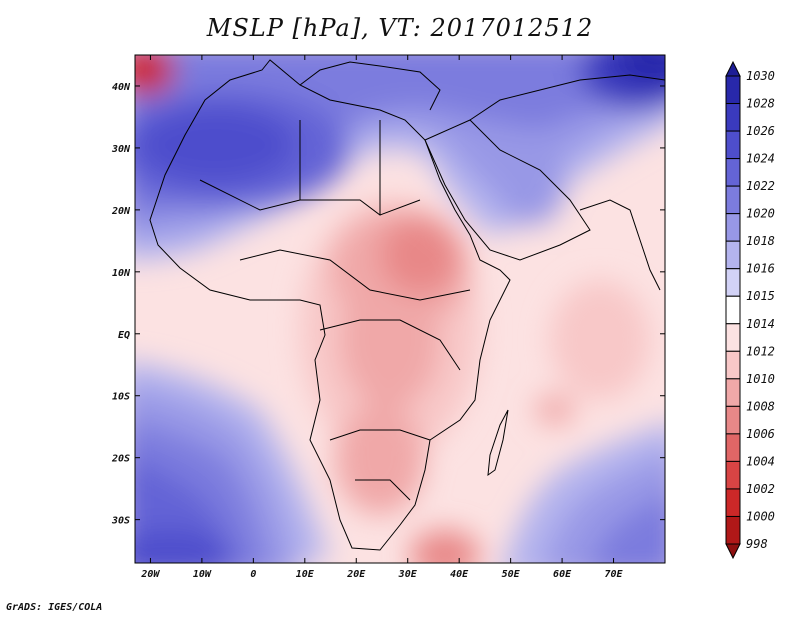  Describe the element at coordinates (760, 131) in the screenshot. I see `colorbar-label: 1026` at that location.